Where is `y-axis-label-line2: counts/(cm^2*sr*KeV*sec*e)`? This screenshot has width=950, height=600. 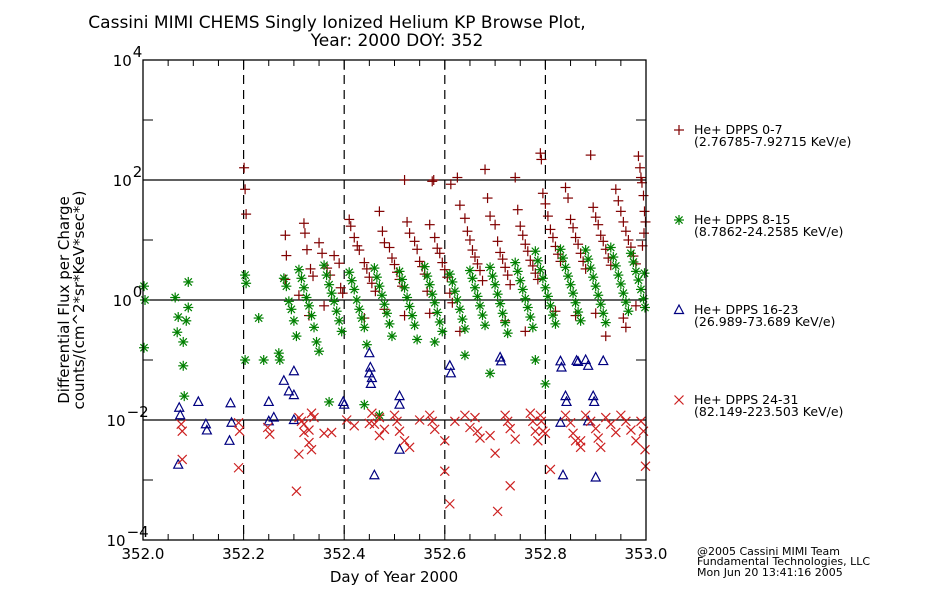
y-axis-label-line2: counts/(cm^2*sr*KeV*sec*e) is located at coordinates (79, 300).